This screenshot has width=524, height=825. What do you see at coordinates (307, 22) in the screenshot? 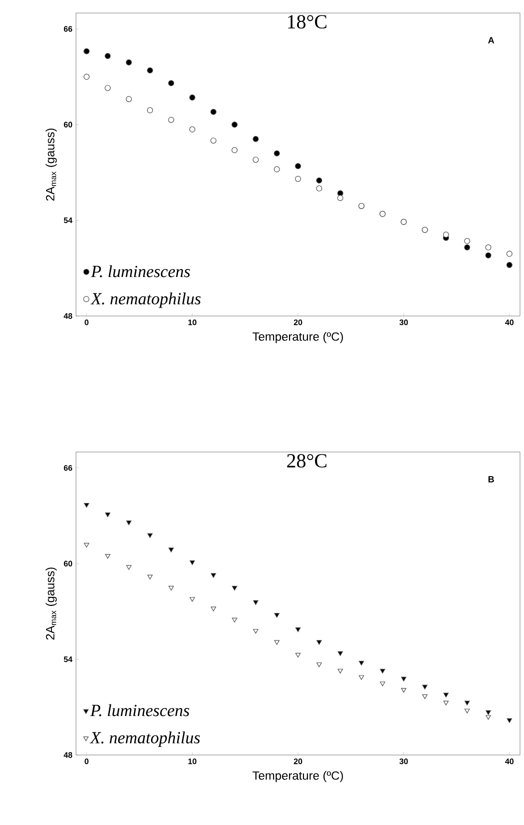
I see `chart-title: 18°C` at bounding box center [307, 22].